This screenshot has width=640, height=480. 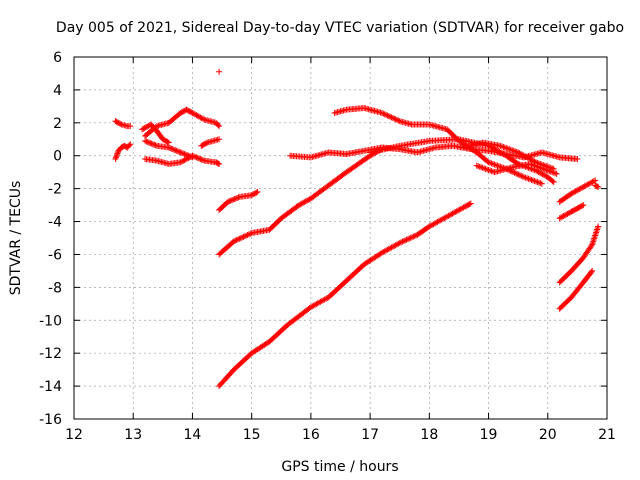 I want to click on y-tick-label: -6, so click(x=55, y=255).